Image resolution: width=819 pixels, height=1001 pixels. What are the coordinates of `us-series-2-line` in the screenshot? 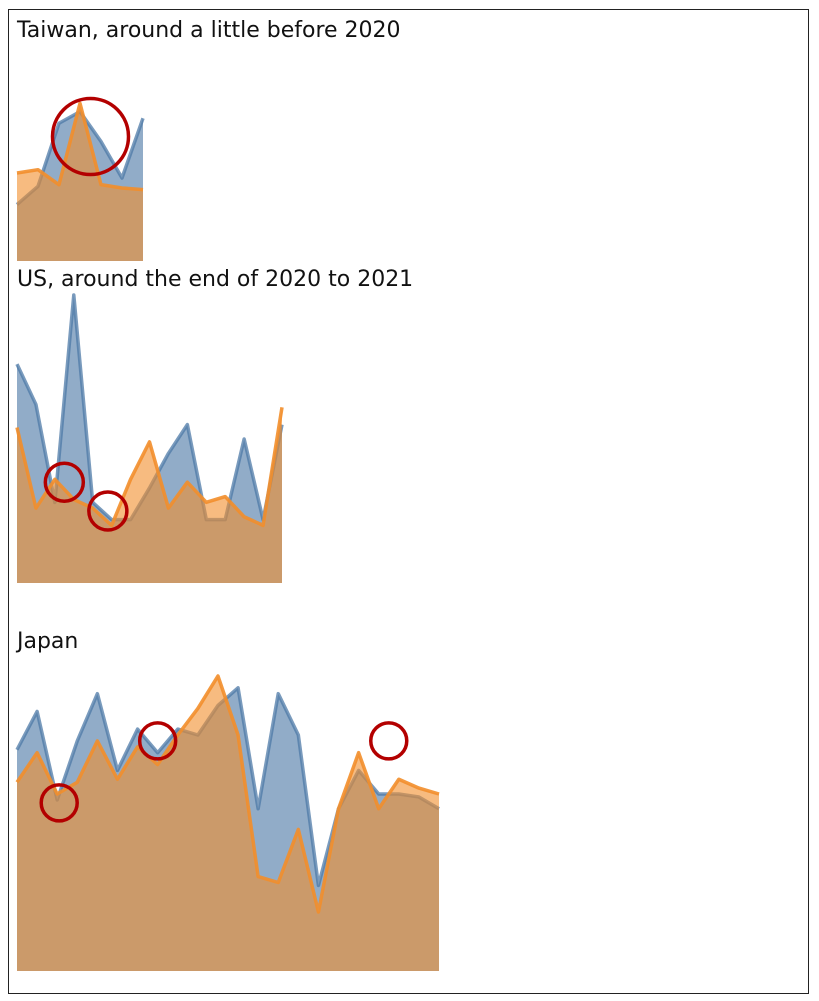 It's located at (149, 467).